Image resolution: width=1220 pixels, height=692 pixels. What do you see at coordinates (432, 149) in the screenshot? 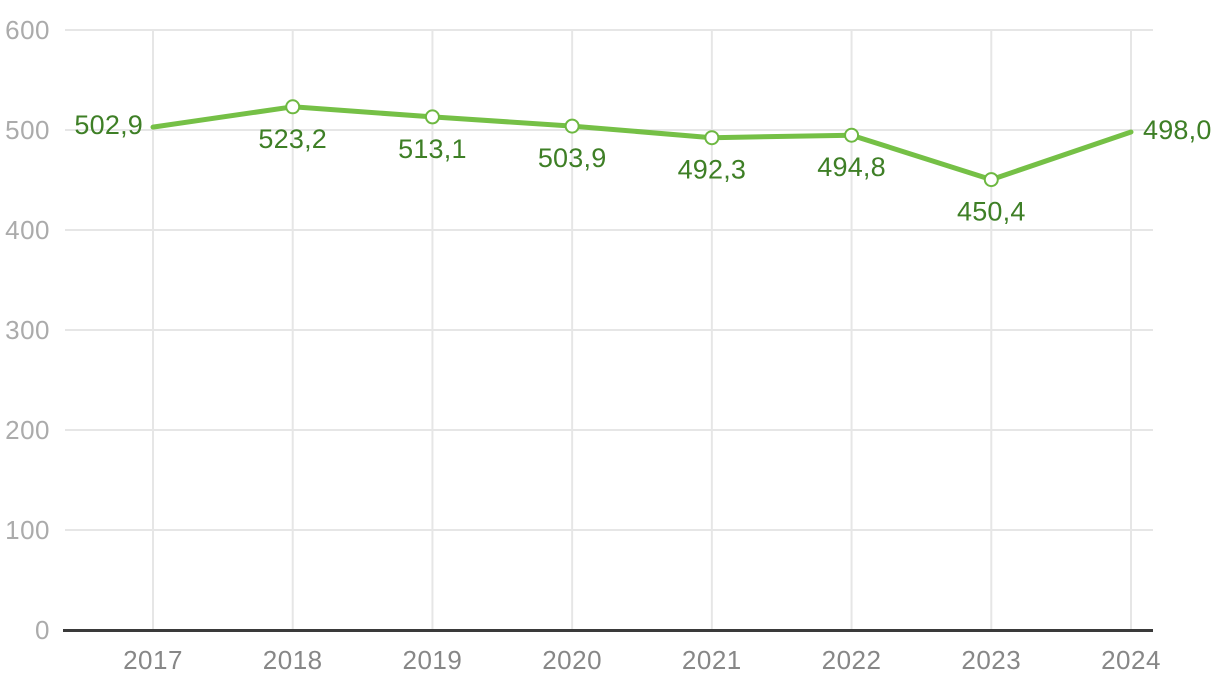
I see `data-value-label: 513,1` at bounding box center [432, 149].